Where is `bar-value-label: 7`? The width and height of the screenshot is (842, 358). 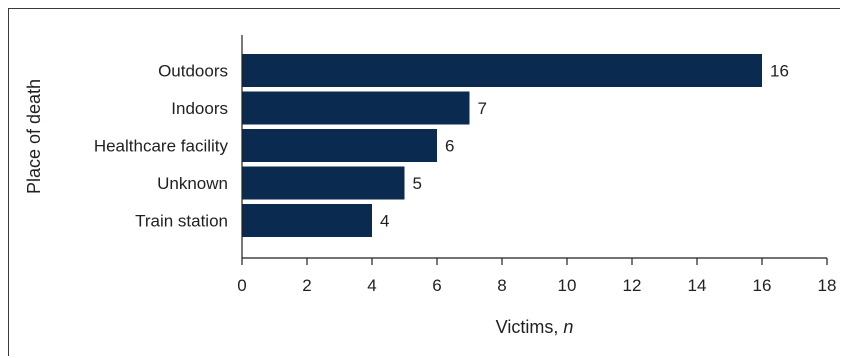
bar-value-label: 7 is located at coordinates (482, 108).